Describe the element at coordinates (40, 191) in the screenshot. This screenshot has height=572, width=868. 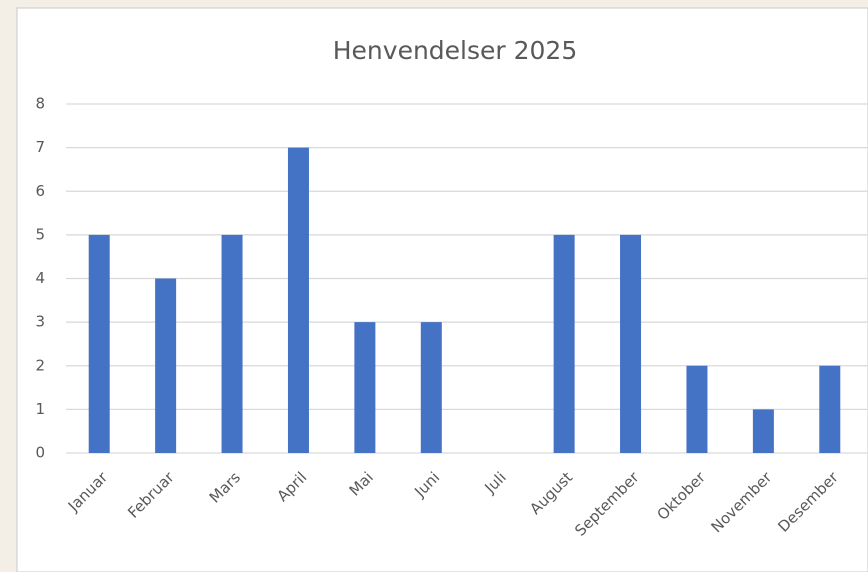
I see `y-tick-label: 6` at that location.